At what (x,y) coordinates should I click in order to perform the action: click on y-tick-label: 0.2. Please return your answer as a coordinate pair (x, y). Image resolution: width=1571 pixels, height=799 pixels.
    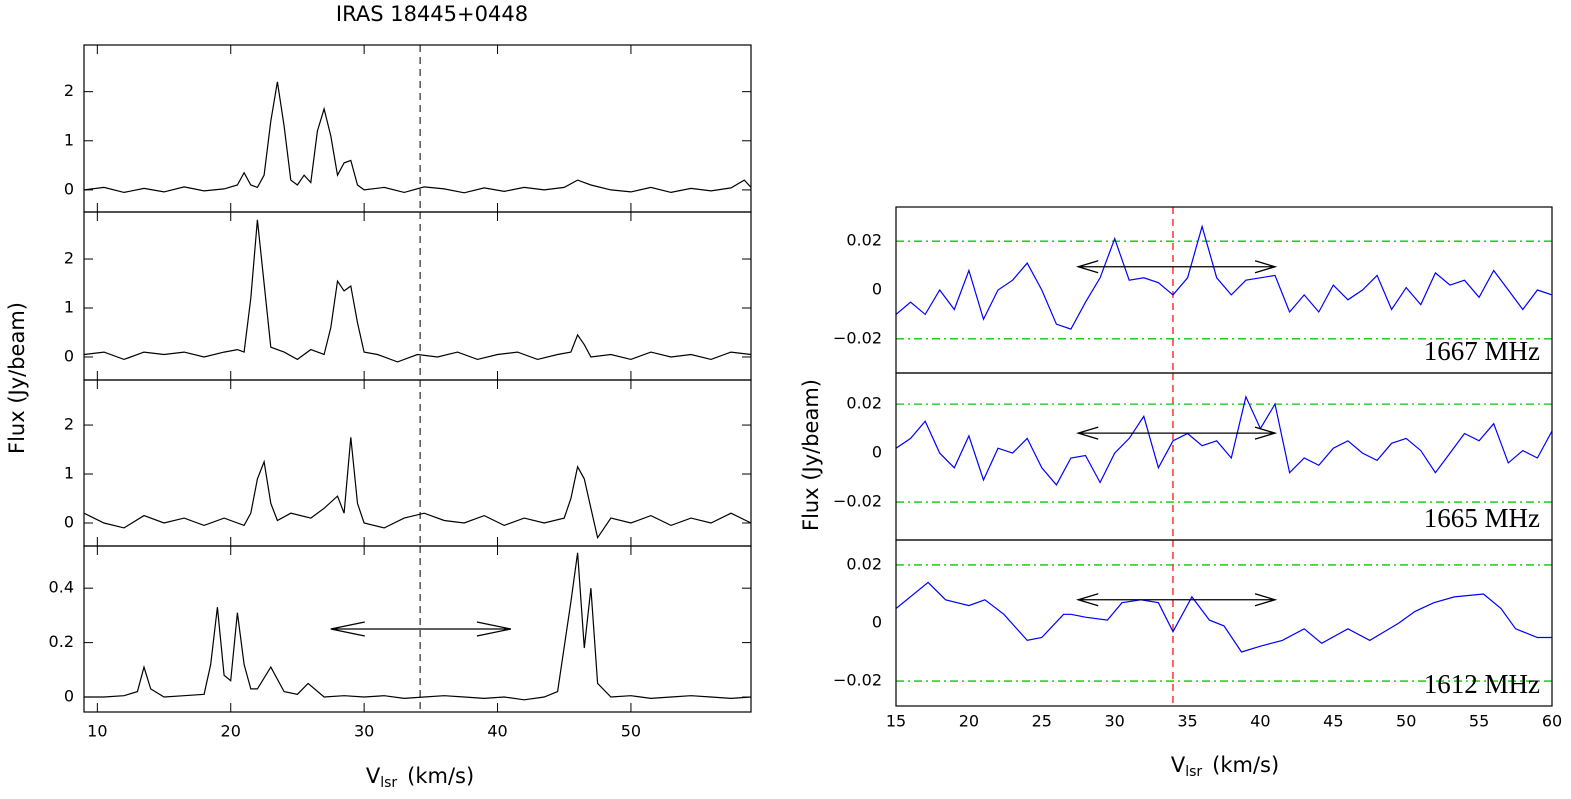
    Looking at the image, I should click on (61, 641).